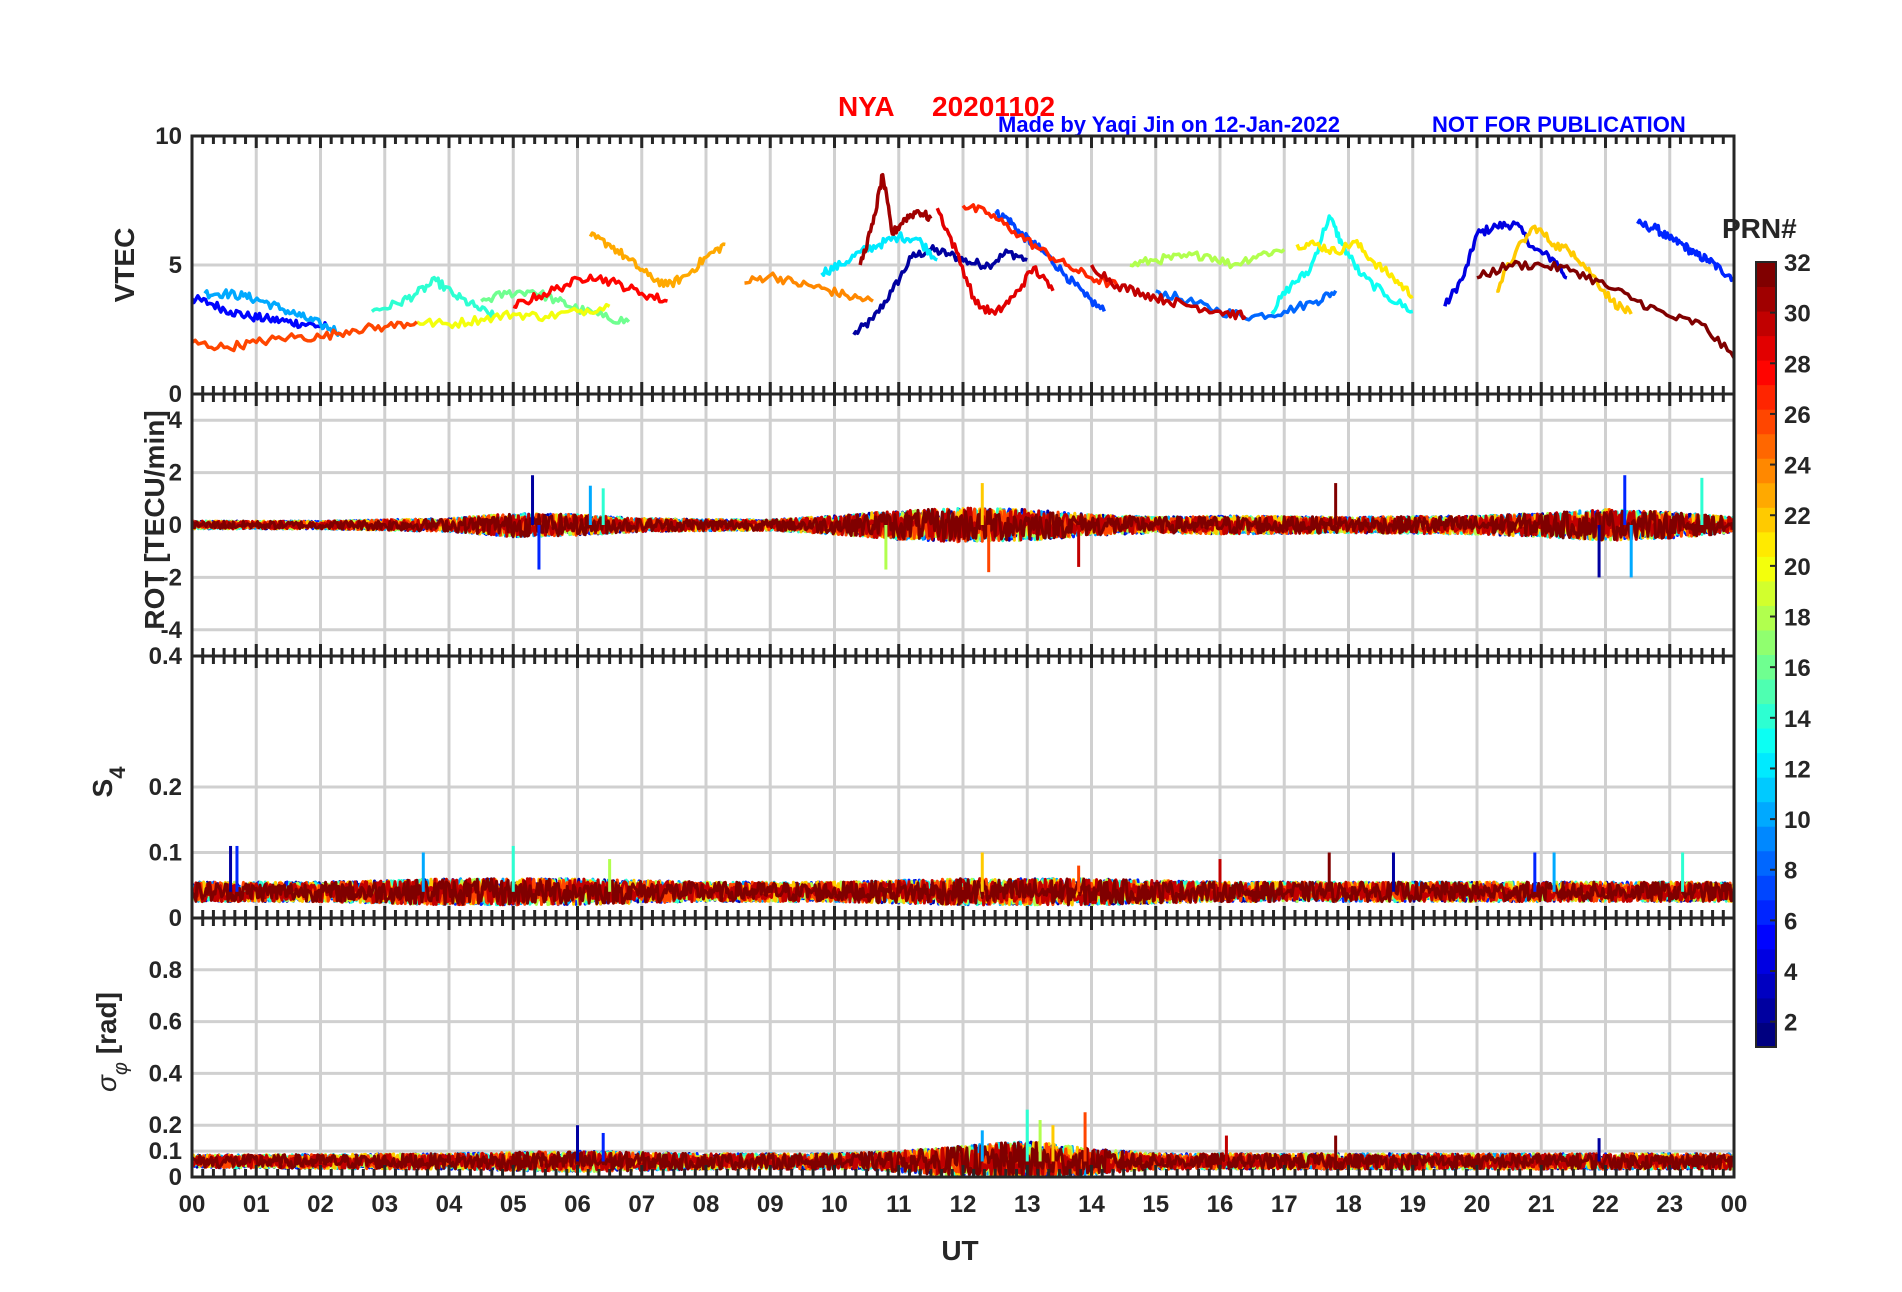 Image resolution: width=1902 pixels, height=1292 pixels. What do you see at coordinates (1477, 1204) in the screenshot?
I see `x-tick-label: 20` at bounding box center [1477, 1204].